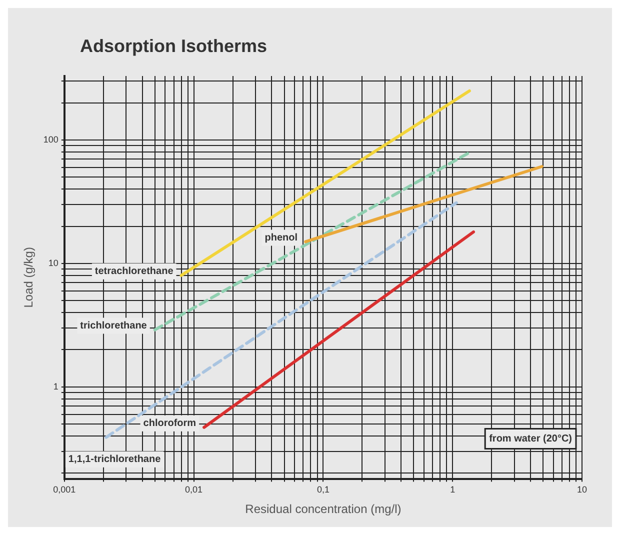  What do you see at coordinates (173, 46) in the screenshot?
I see `chart-title: Adsorption Isotherms` at bounding box center [173, 46].